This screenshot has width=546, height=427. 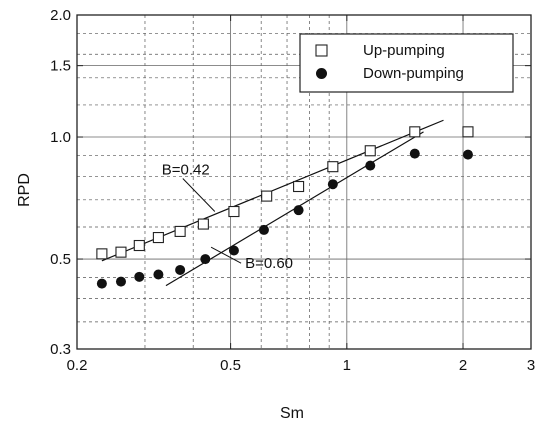 I want to click on y-tick-label: 2.0, so click(x=60, y=15).